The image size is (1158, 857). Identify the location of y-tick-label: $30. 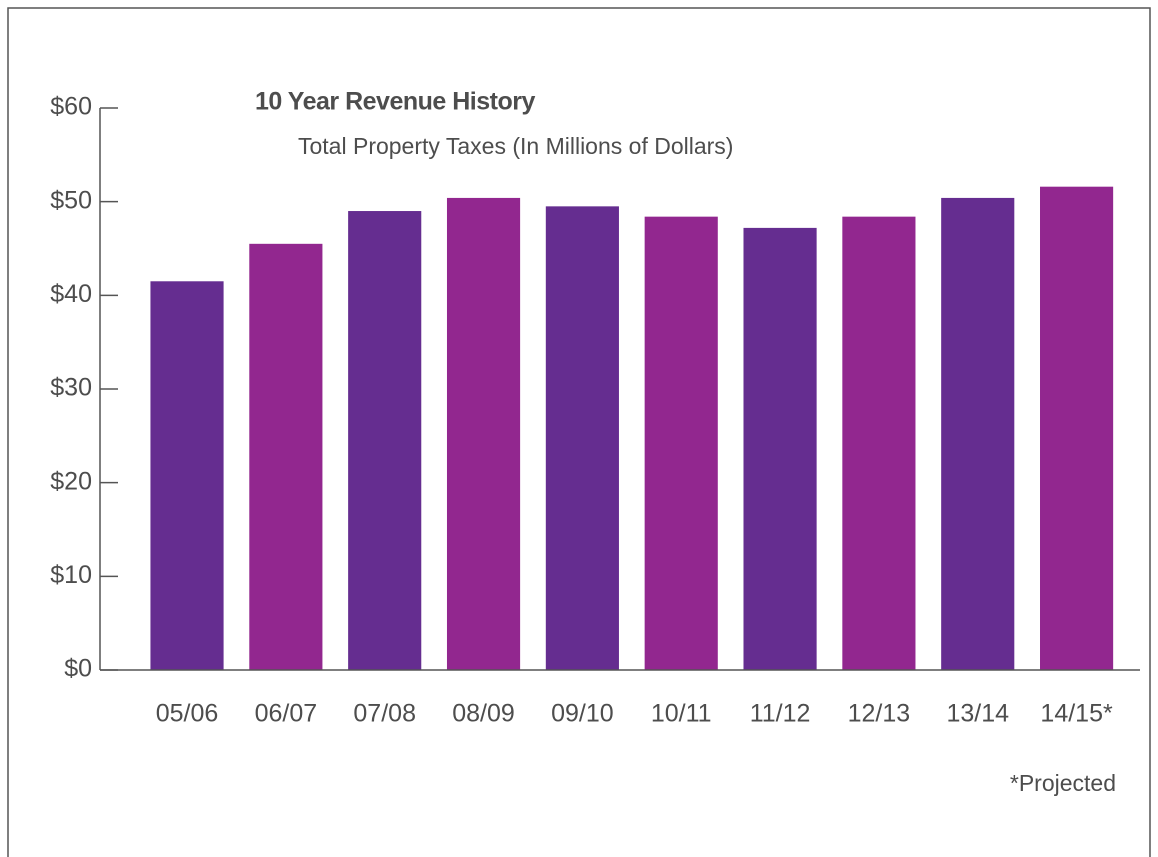
(71, 388).